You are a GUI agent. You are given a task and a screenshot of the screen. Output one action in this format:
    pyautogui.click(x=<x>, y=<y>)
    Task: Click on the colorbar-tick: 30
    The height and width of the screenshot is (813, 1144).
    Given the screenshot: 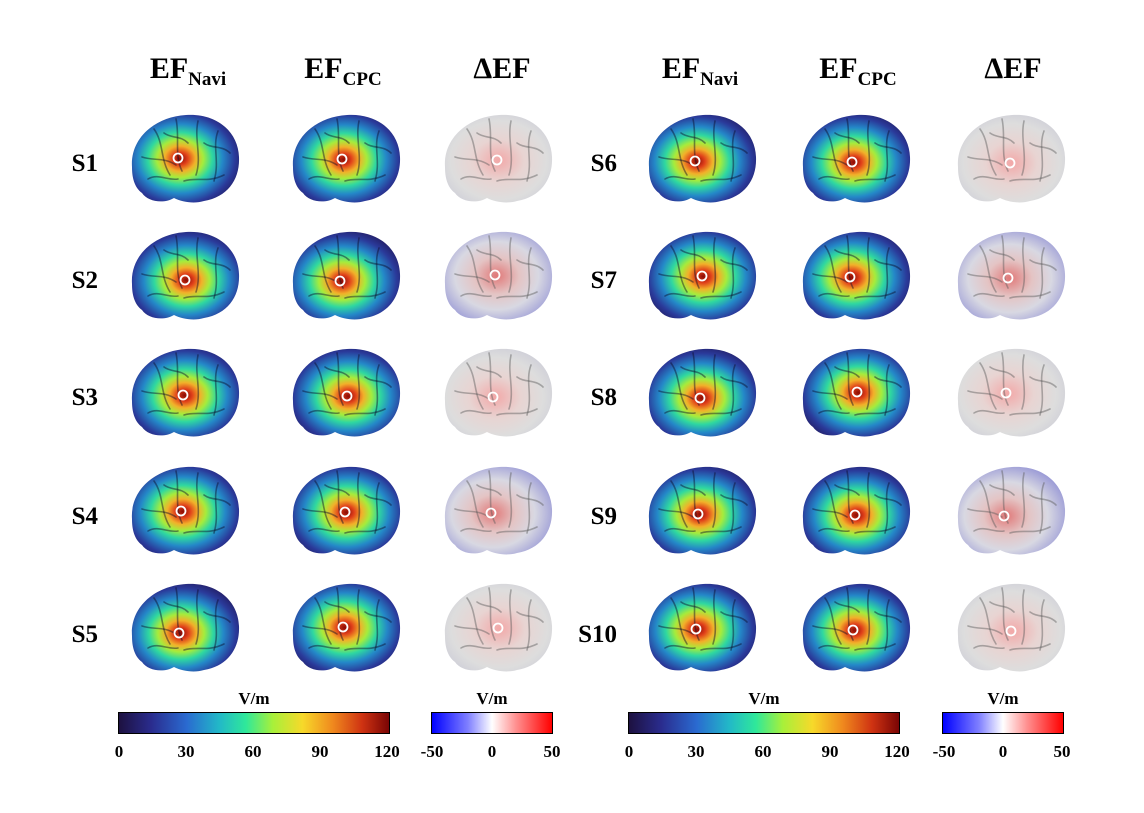 What is the action you would take?
    pyautogui.click(x=696, y=751)
    